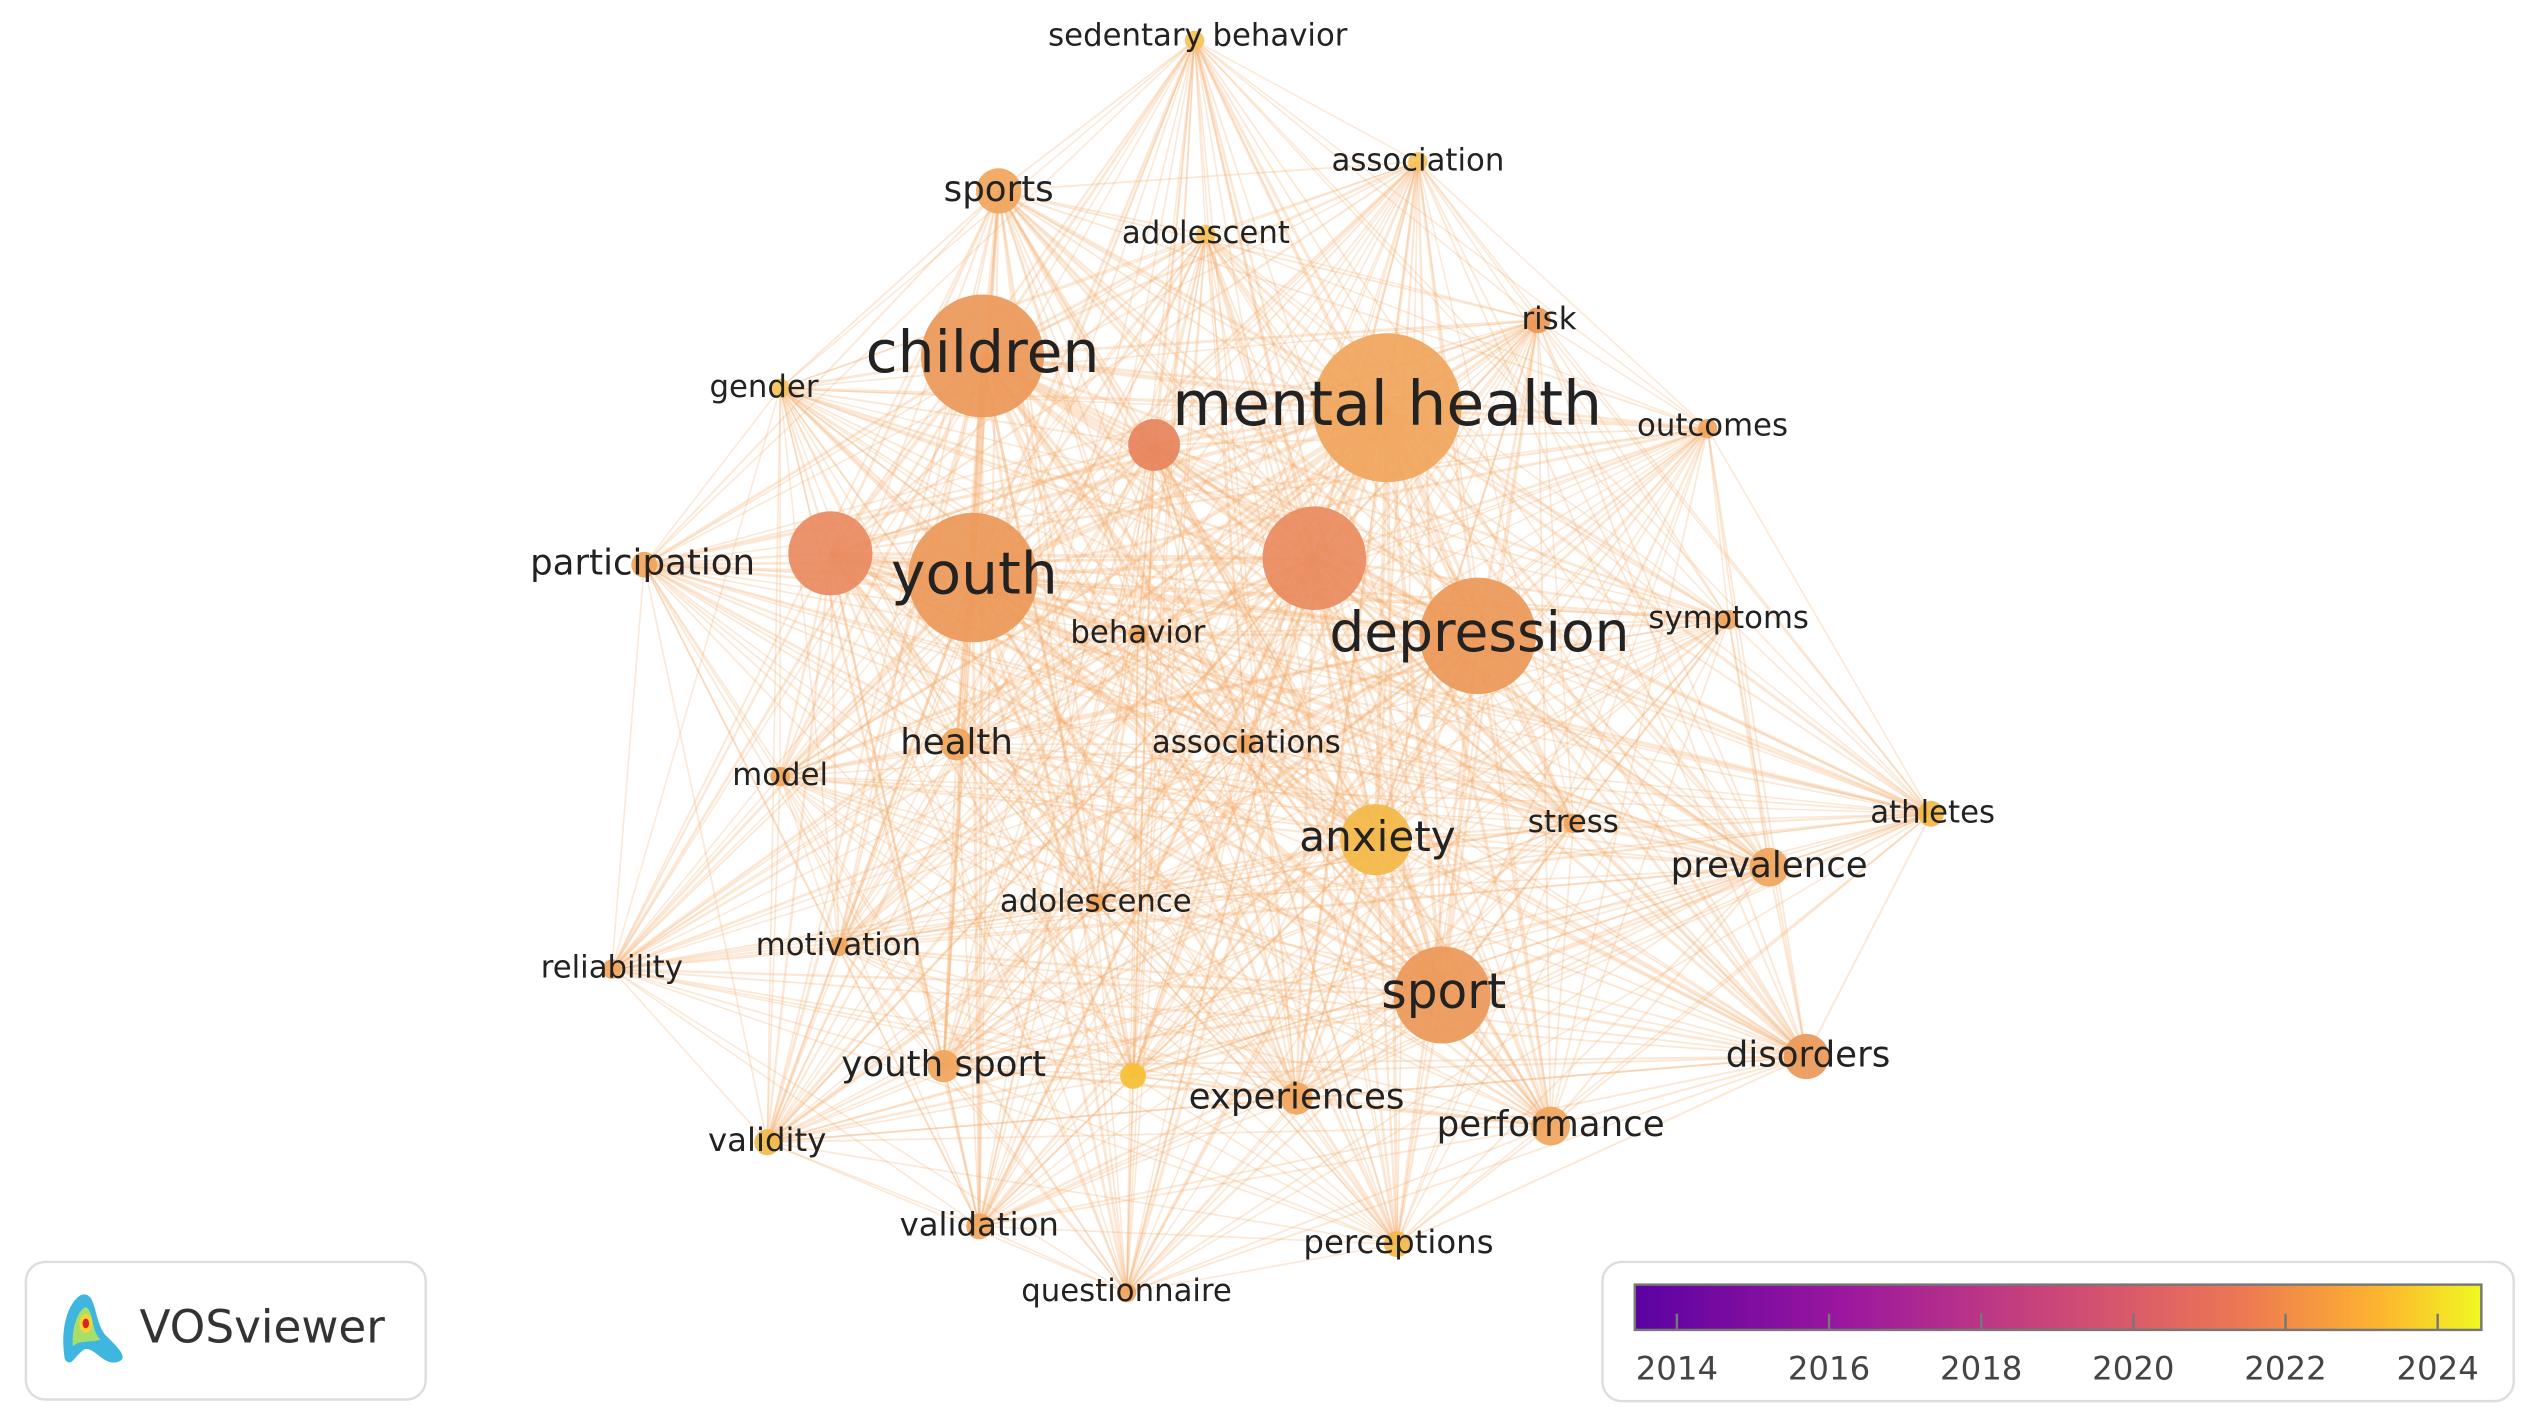  What do you see at coordinates (2285, 1368) in the screenshot?
I see `legend-tick-label: 2022` at bounding box center [2285, 1368].